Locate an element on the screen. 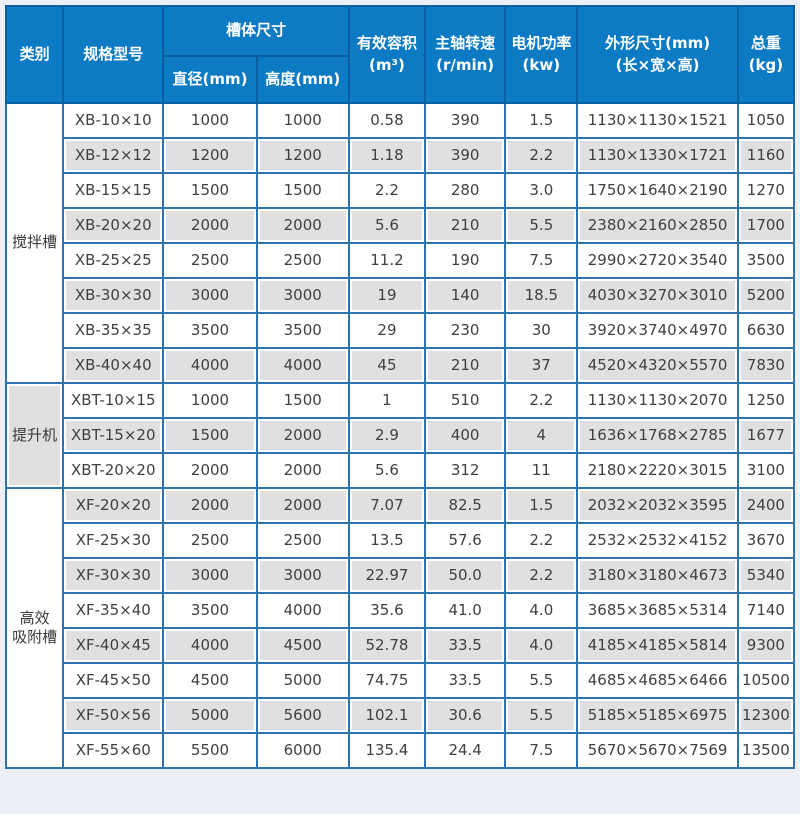 The height and width of the screenshot is (814, 800). model-cell: XB-10×10 is located at coordinates (113, 120).